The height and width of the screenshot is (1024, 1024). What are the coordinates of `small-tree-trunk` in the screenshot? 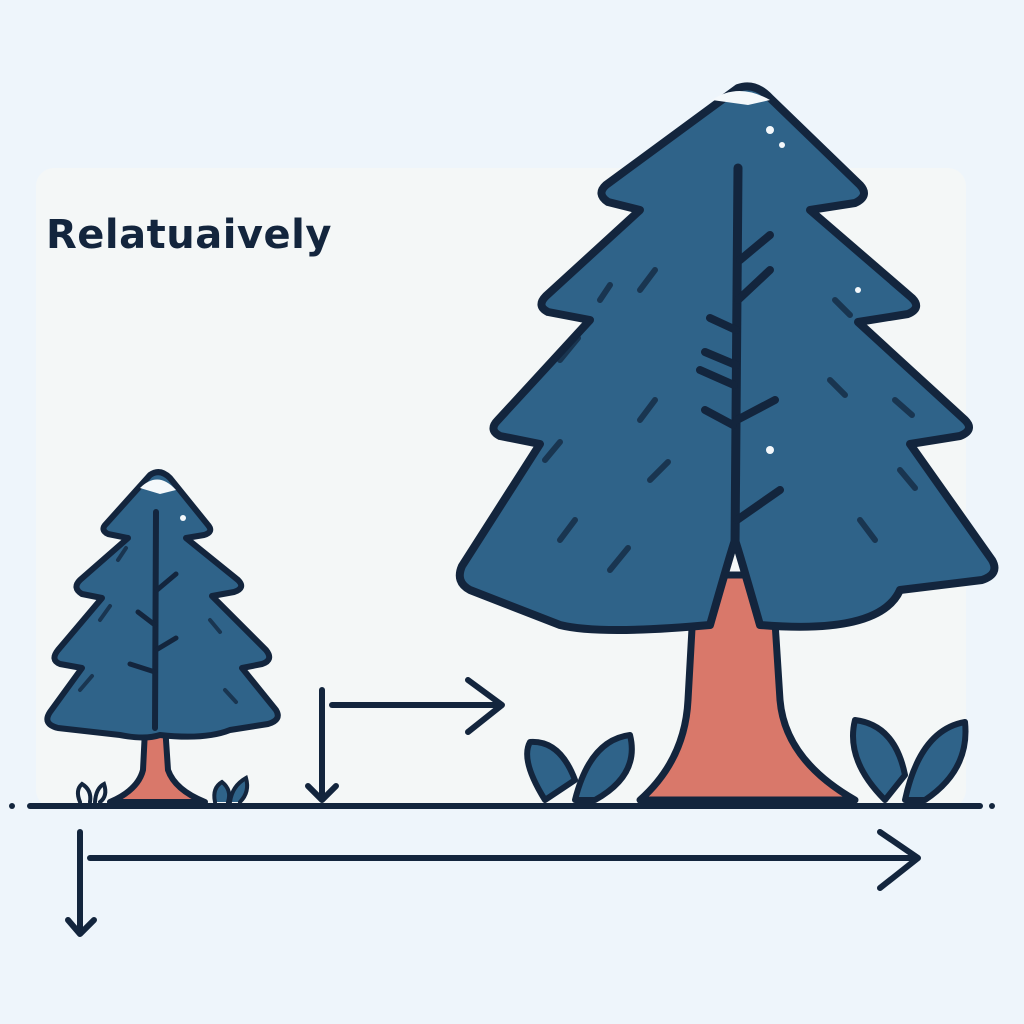 It's located at (157, 756).